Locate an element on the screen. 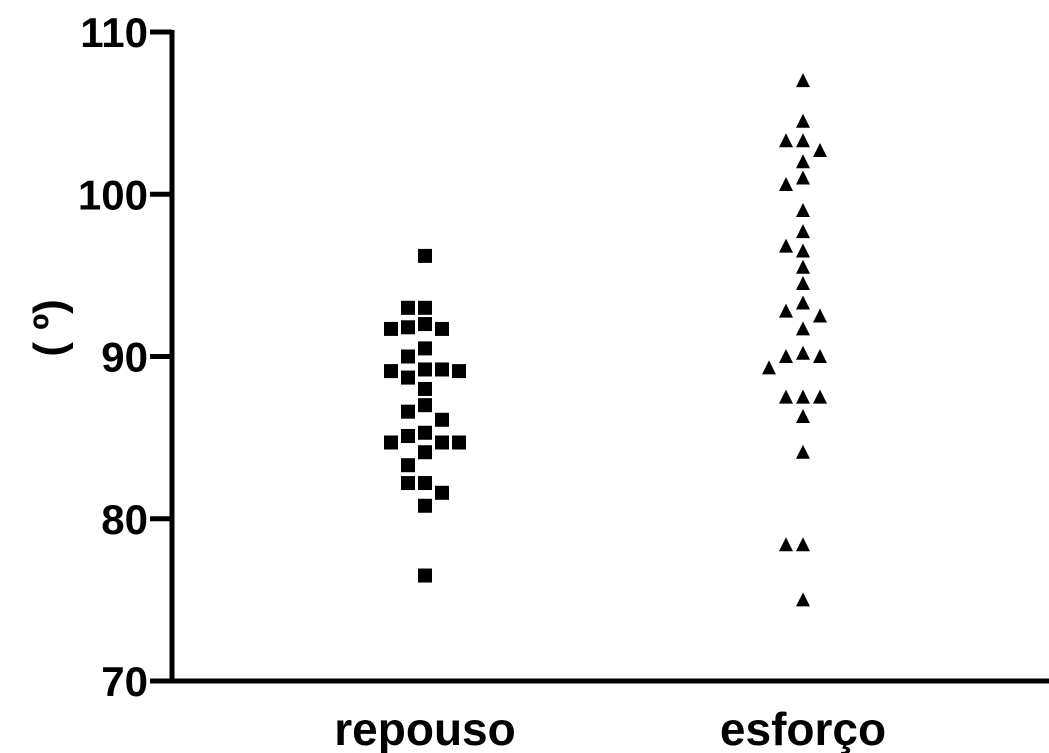 The height and width of the screenshot is (753, 1049). y-tick-label: 90 is located at coordinates (124, 357).